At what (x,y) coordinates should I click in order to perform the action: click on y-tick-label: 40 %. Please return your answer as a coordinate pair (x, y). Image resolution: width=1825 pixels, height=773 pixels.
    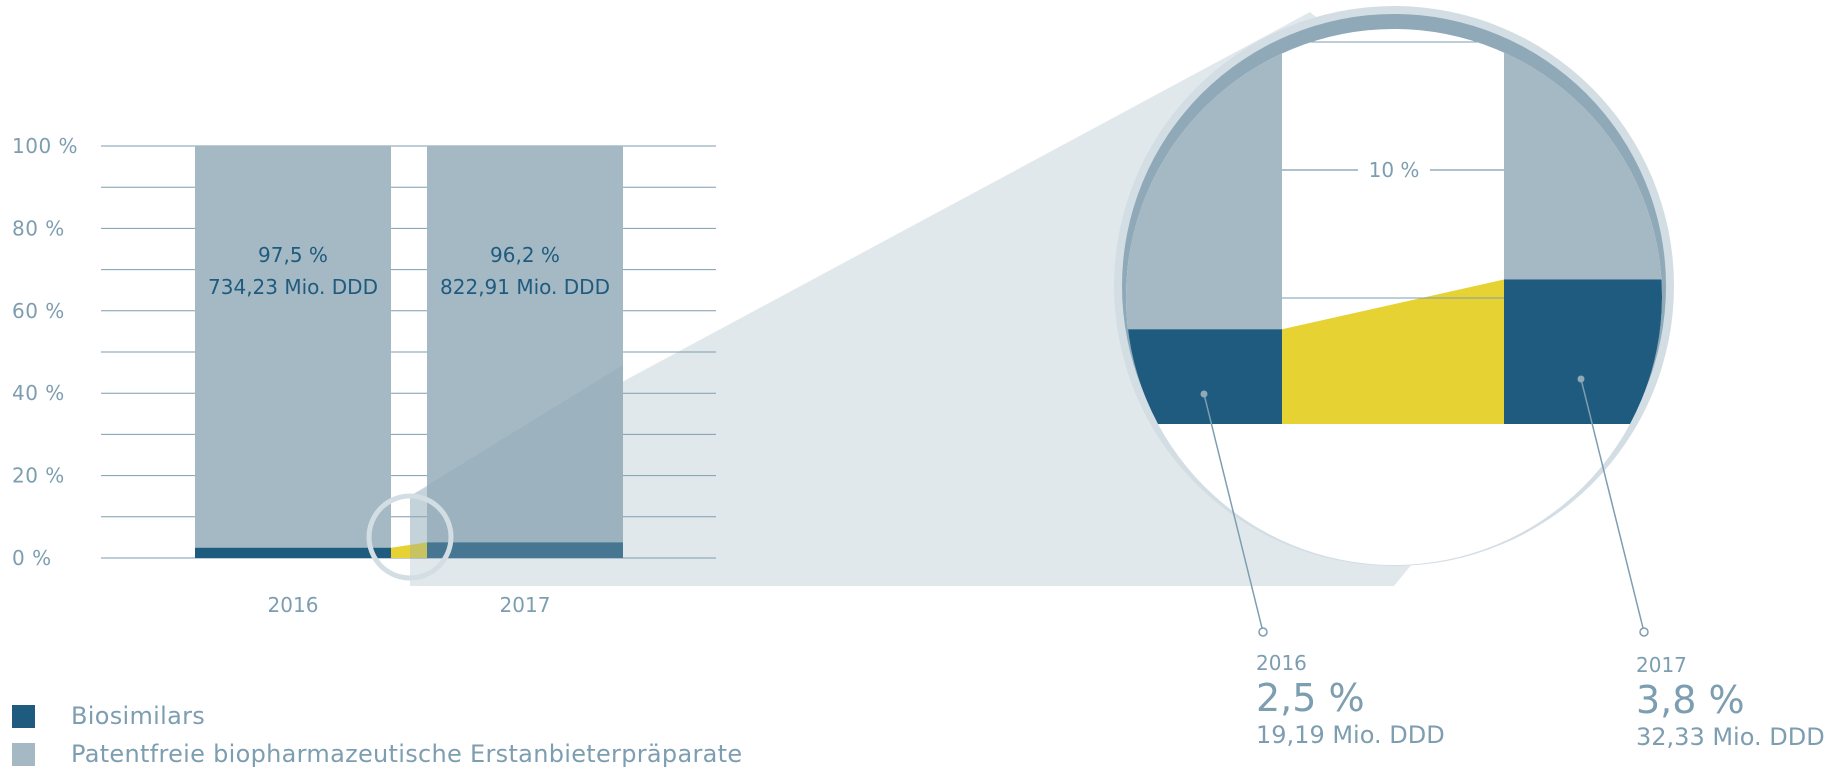
    Looking at the image, I should click on (38, 393).